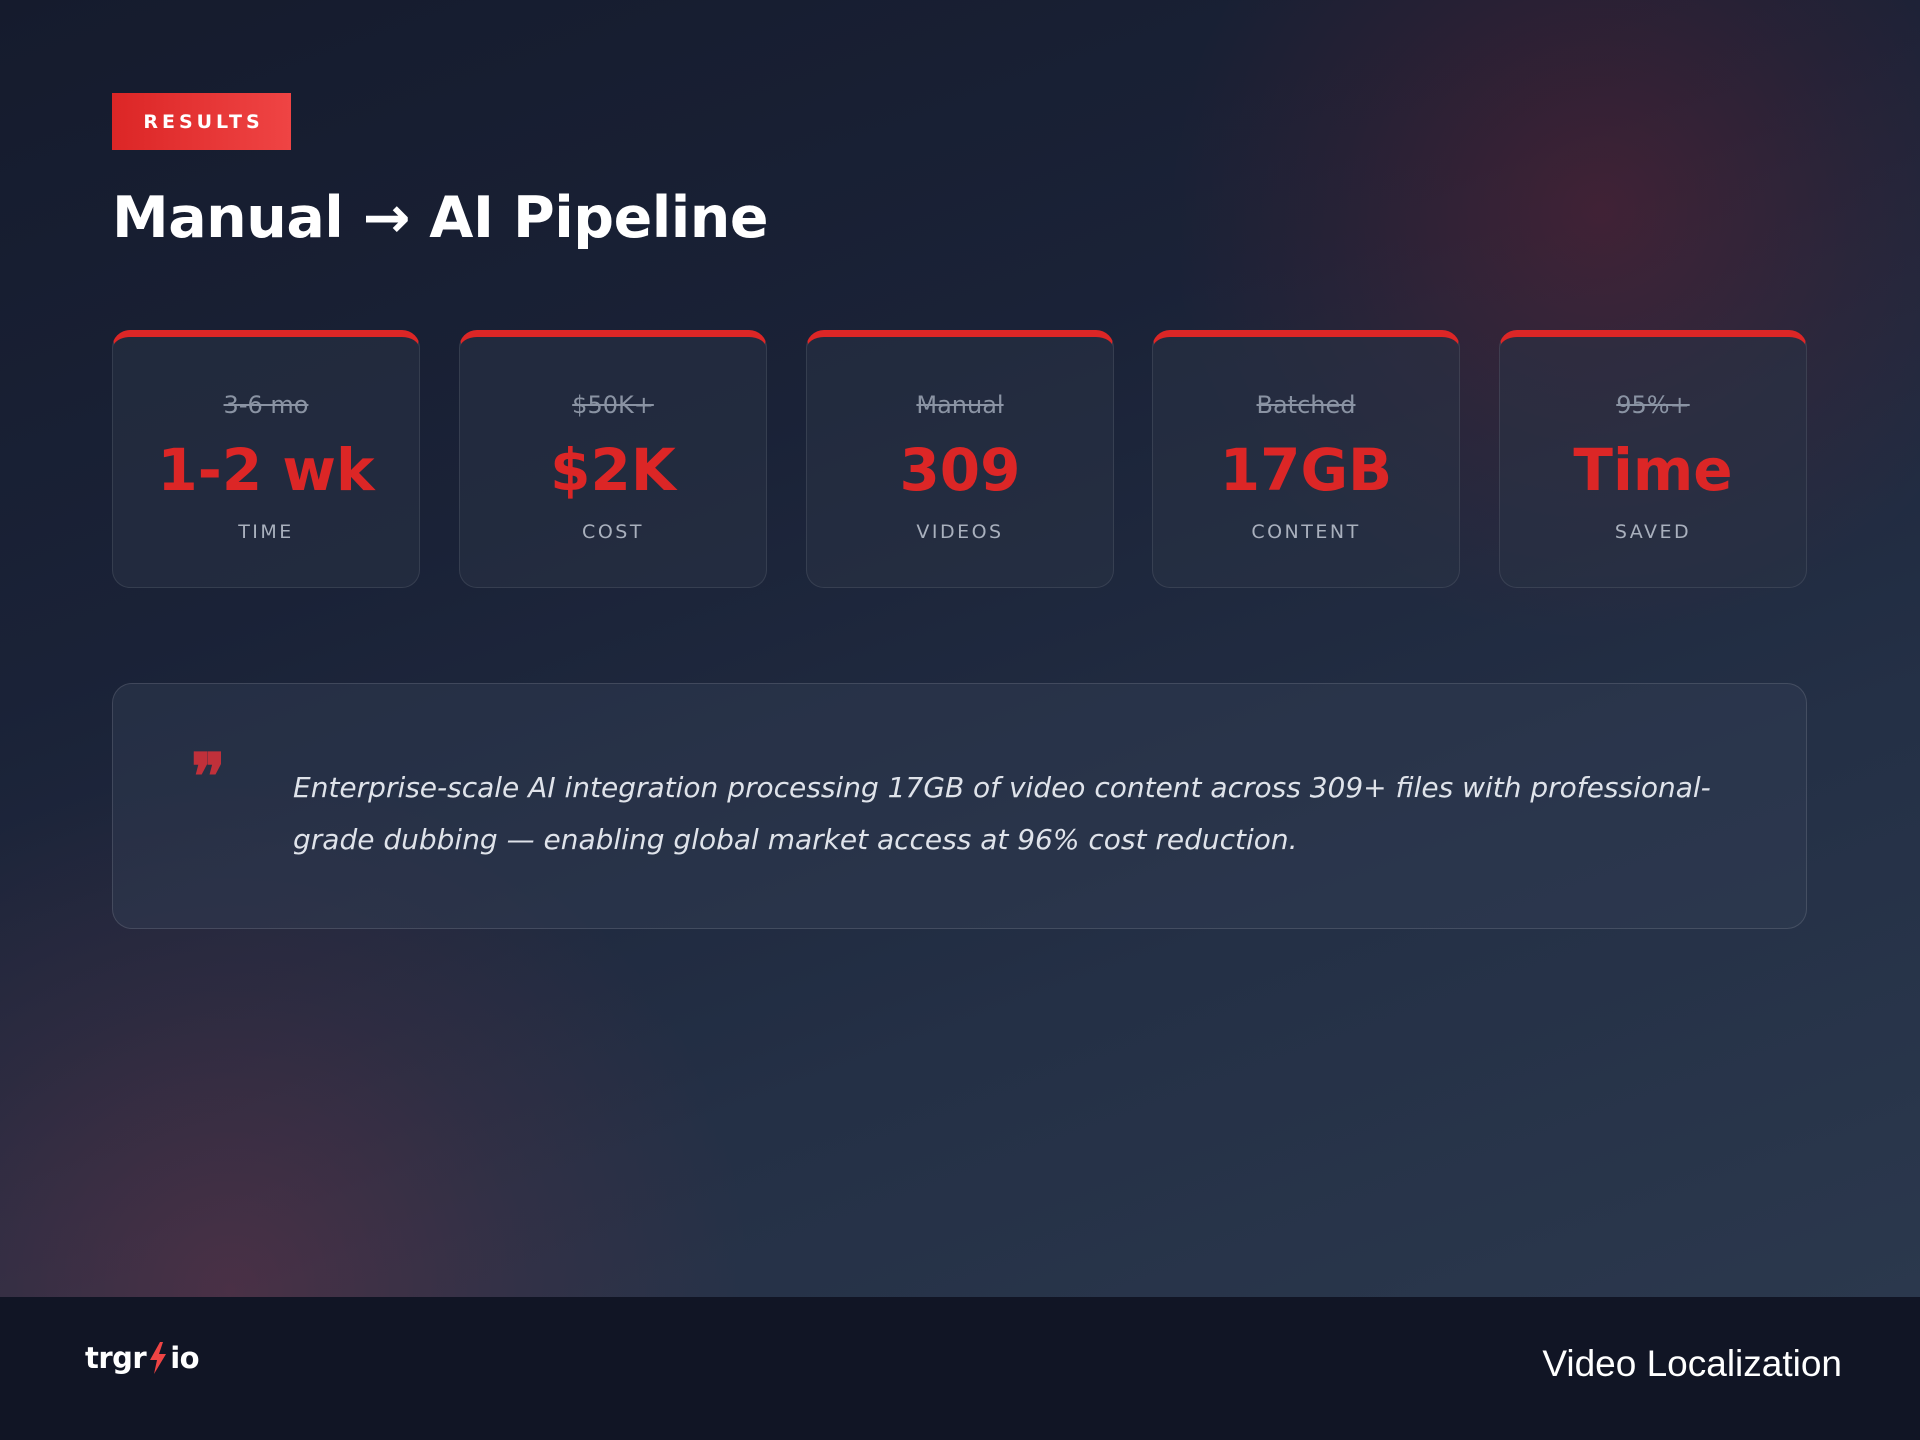  Describe the element at coordinates (1306, 470) in the screenshot. I see `metric-value: 17GB` at that location.